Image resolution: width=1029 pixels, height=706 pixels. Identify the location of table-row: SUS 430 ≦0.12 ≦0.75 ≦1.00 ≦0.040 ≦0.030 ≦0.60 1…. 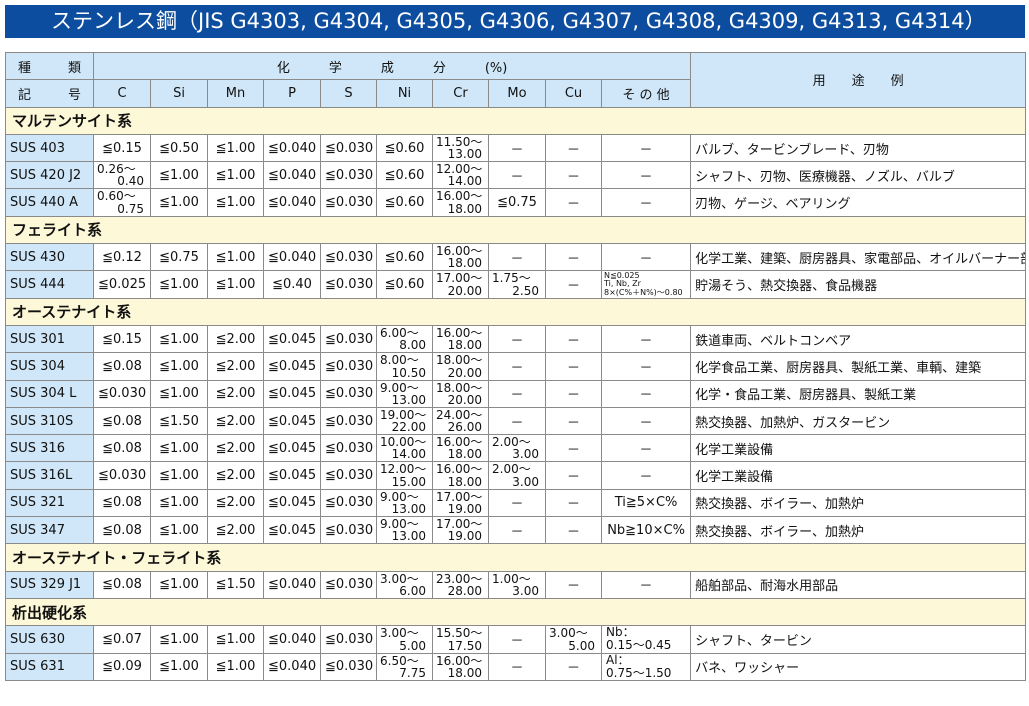
(516, 257).